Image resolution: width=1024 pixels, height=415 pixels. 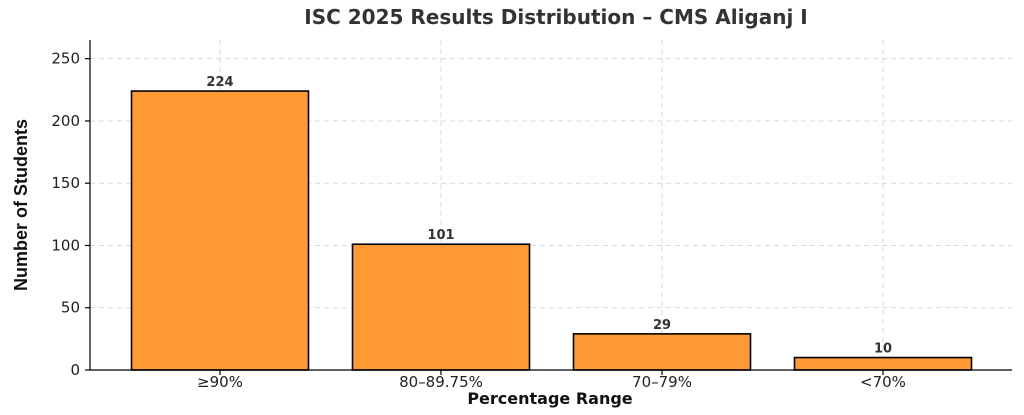 What do you see at coordinates (70, 308) in the screenshot?
I see `y-tick-label: 50` at bounding box center [70, 308].